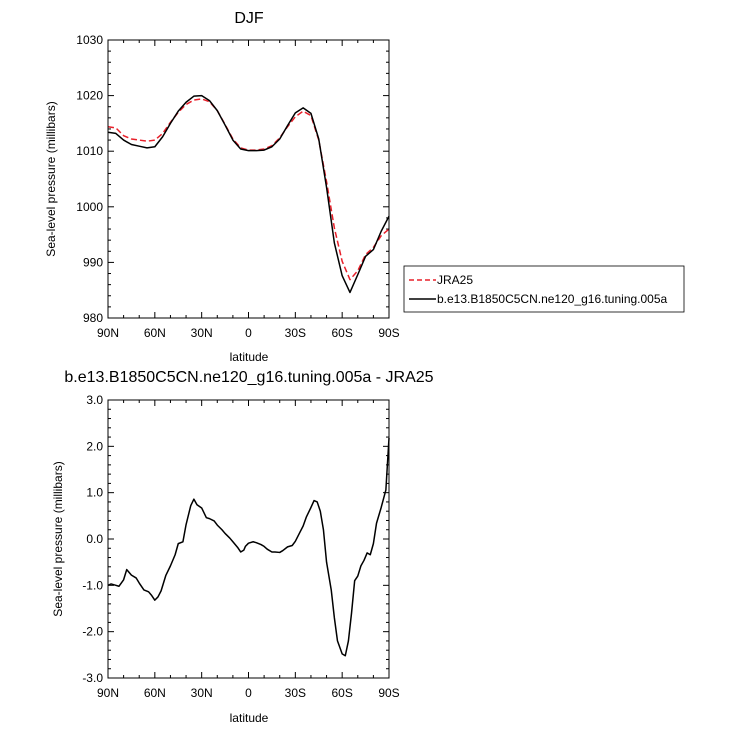 The image size is (732, 732). I want to click on bottom-panel-x-tick-label: 60S, so click(341, 693).